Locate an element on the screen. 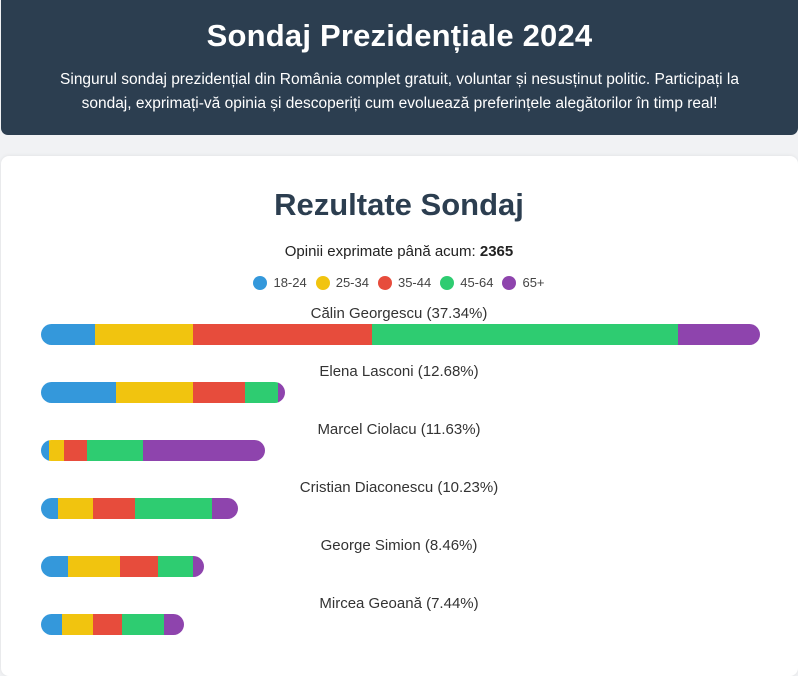 This screenshot has height=676, width=798. candidate-label: Marcel Ciolacu (11.63%) is located at coordinates (399, 429).